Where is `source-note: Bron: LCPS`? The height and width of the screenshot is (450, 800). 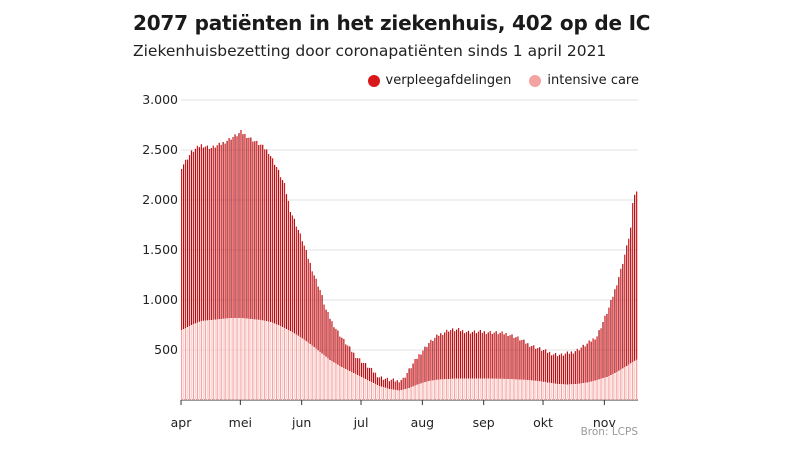 source-note: Bron: LCPS is located at coordinates (609, 432).